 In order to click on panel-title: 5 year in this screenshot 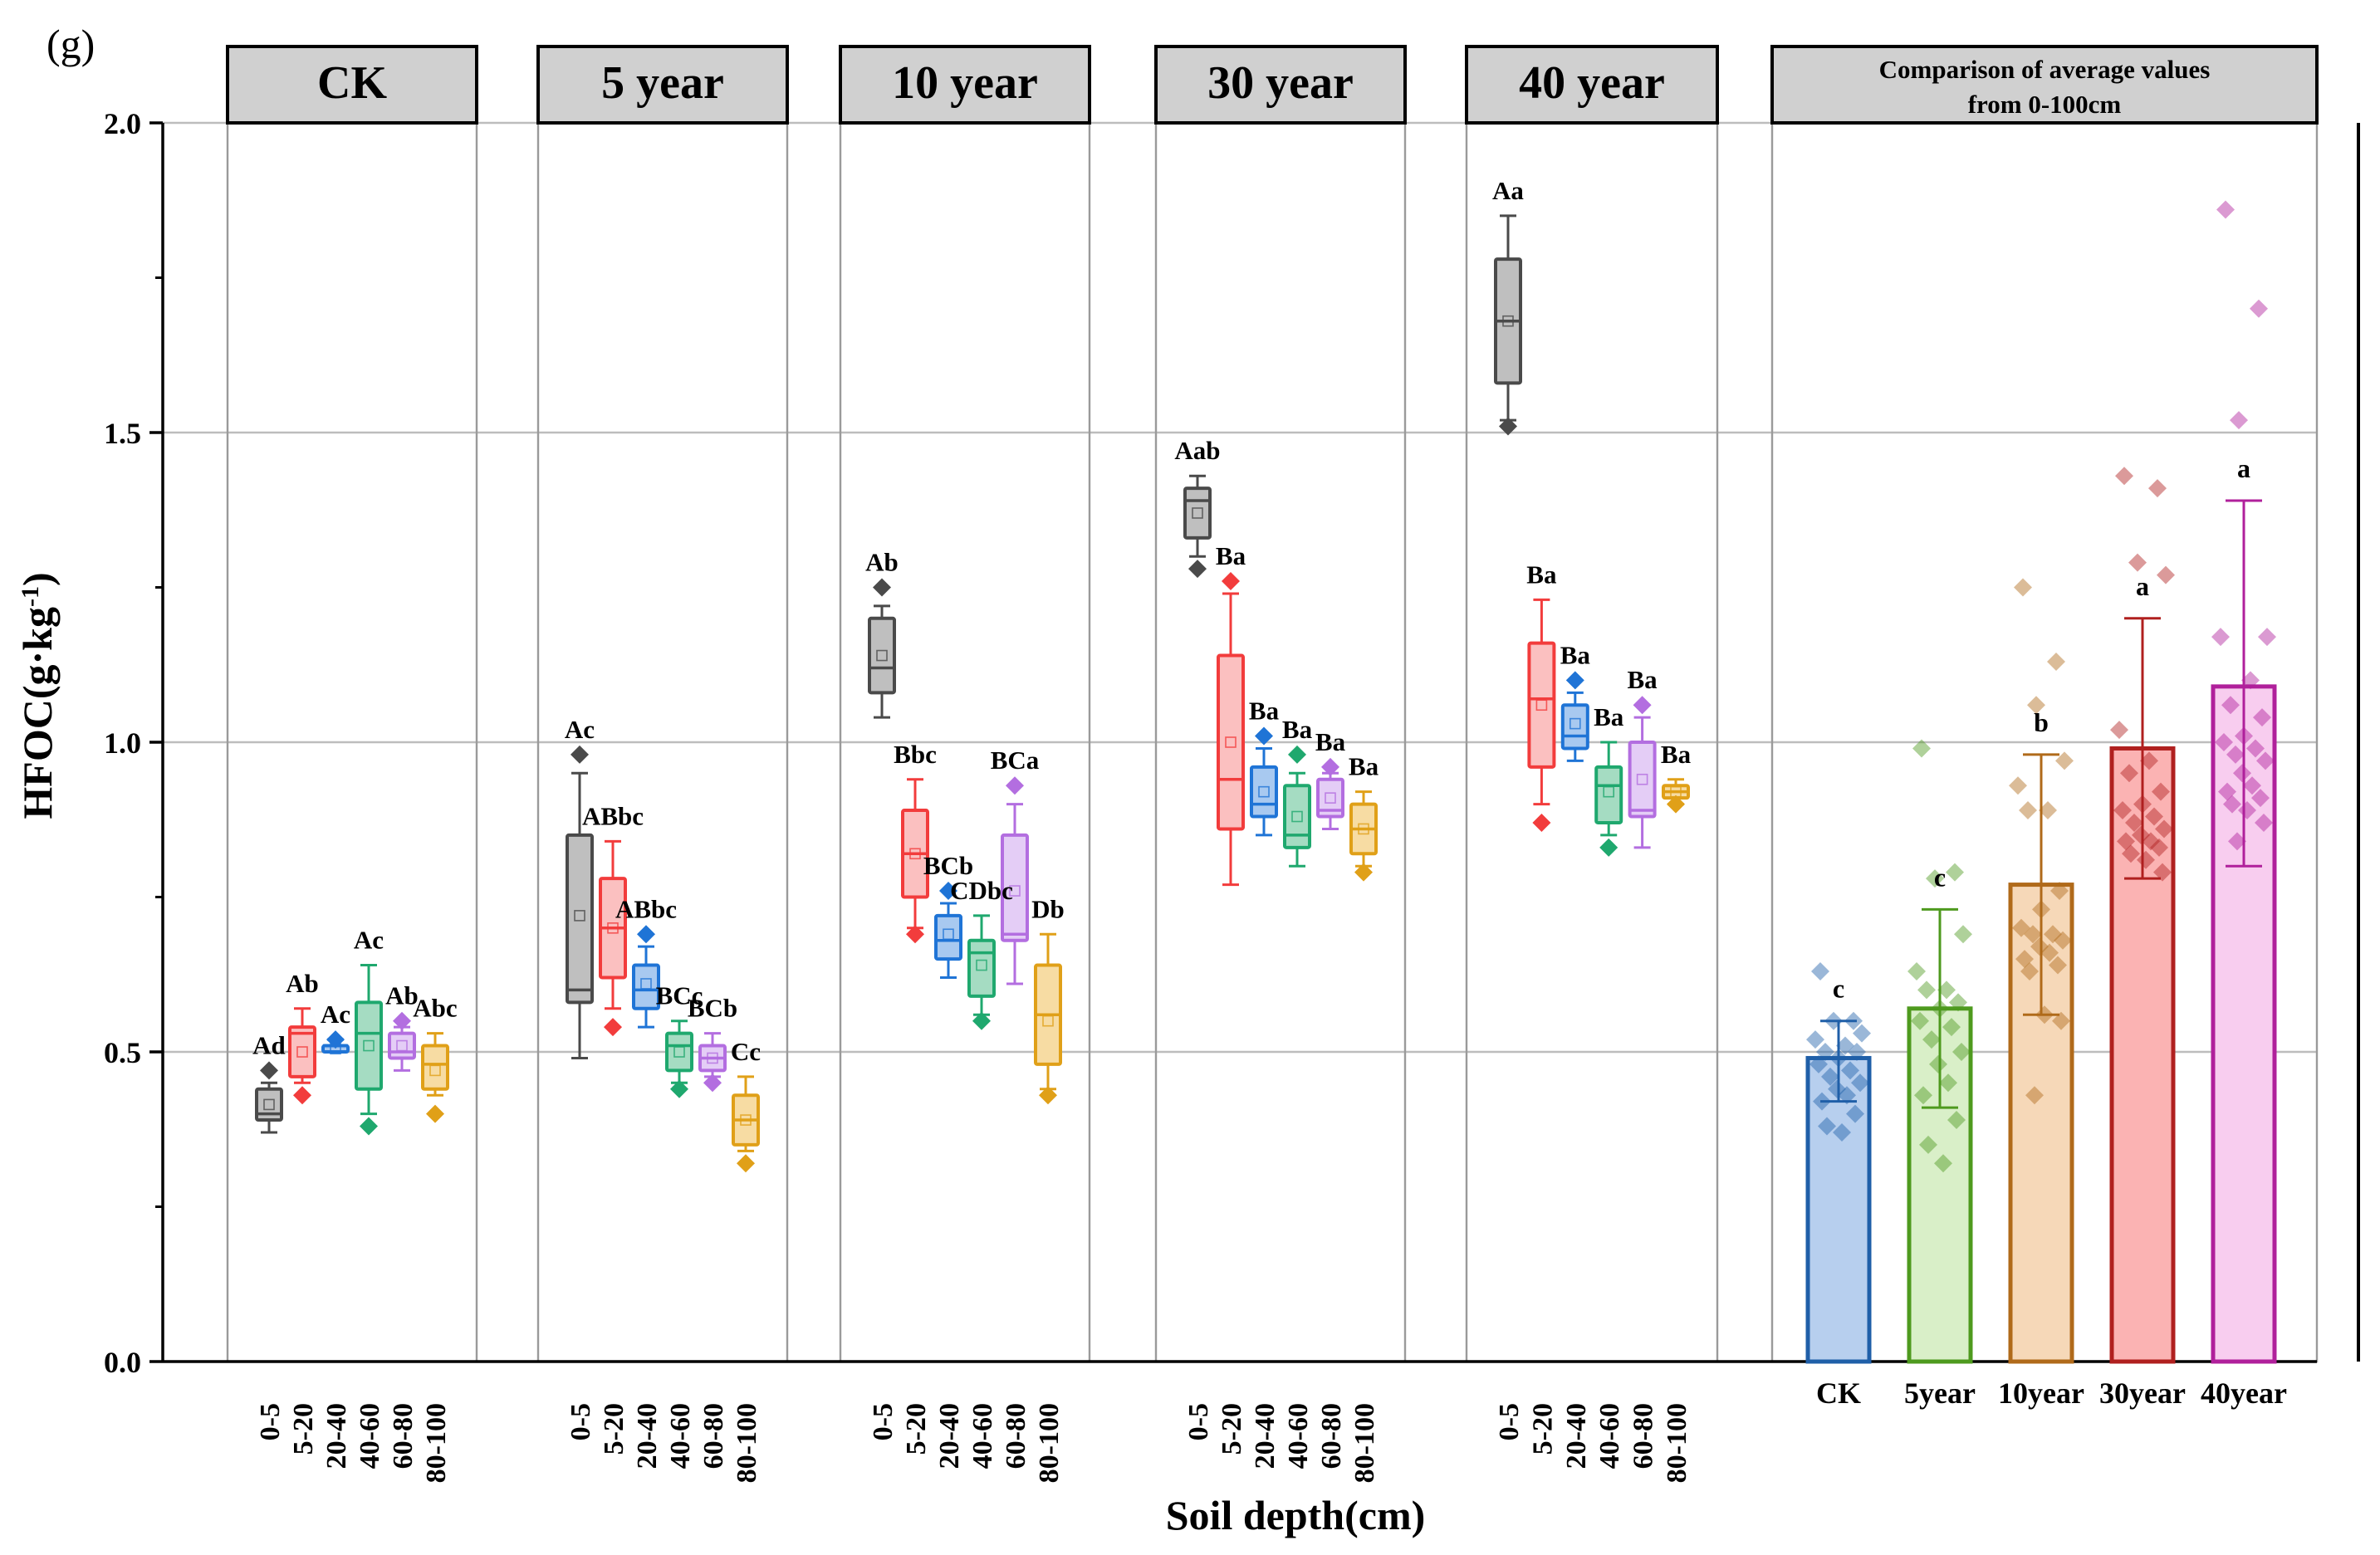, I will do `click(662, 83)`.